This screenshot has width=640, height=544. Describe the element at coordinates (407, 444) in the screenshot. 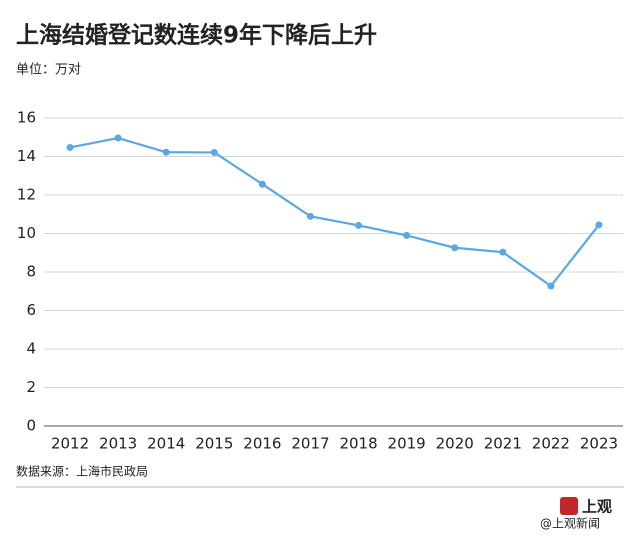

I see `x-tick-label: 2019` at that location.